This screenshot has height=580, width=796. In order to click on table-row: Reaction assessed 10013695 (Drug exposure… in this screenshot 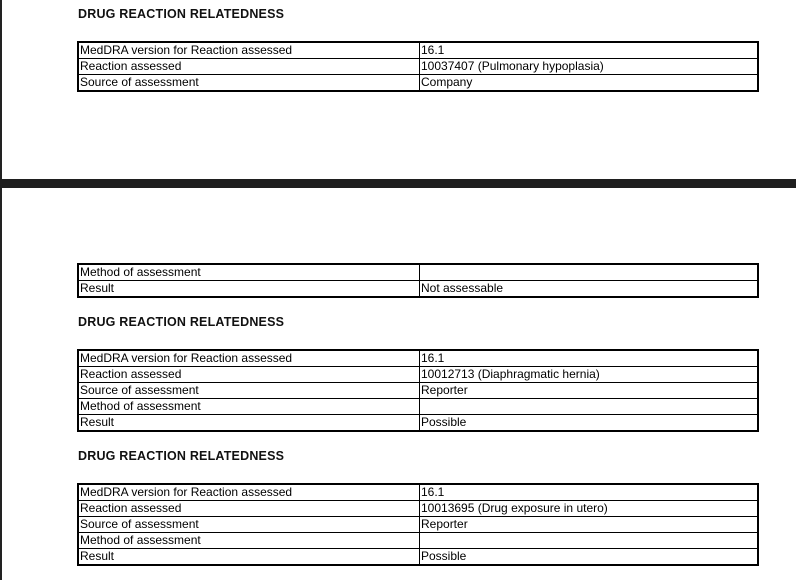, I will do `click(418, 508)`.